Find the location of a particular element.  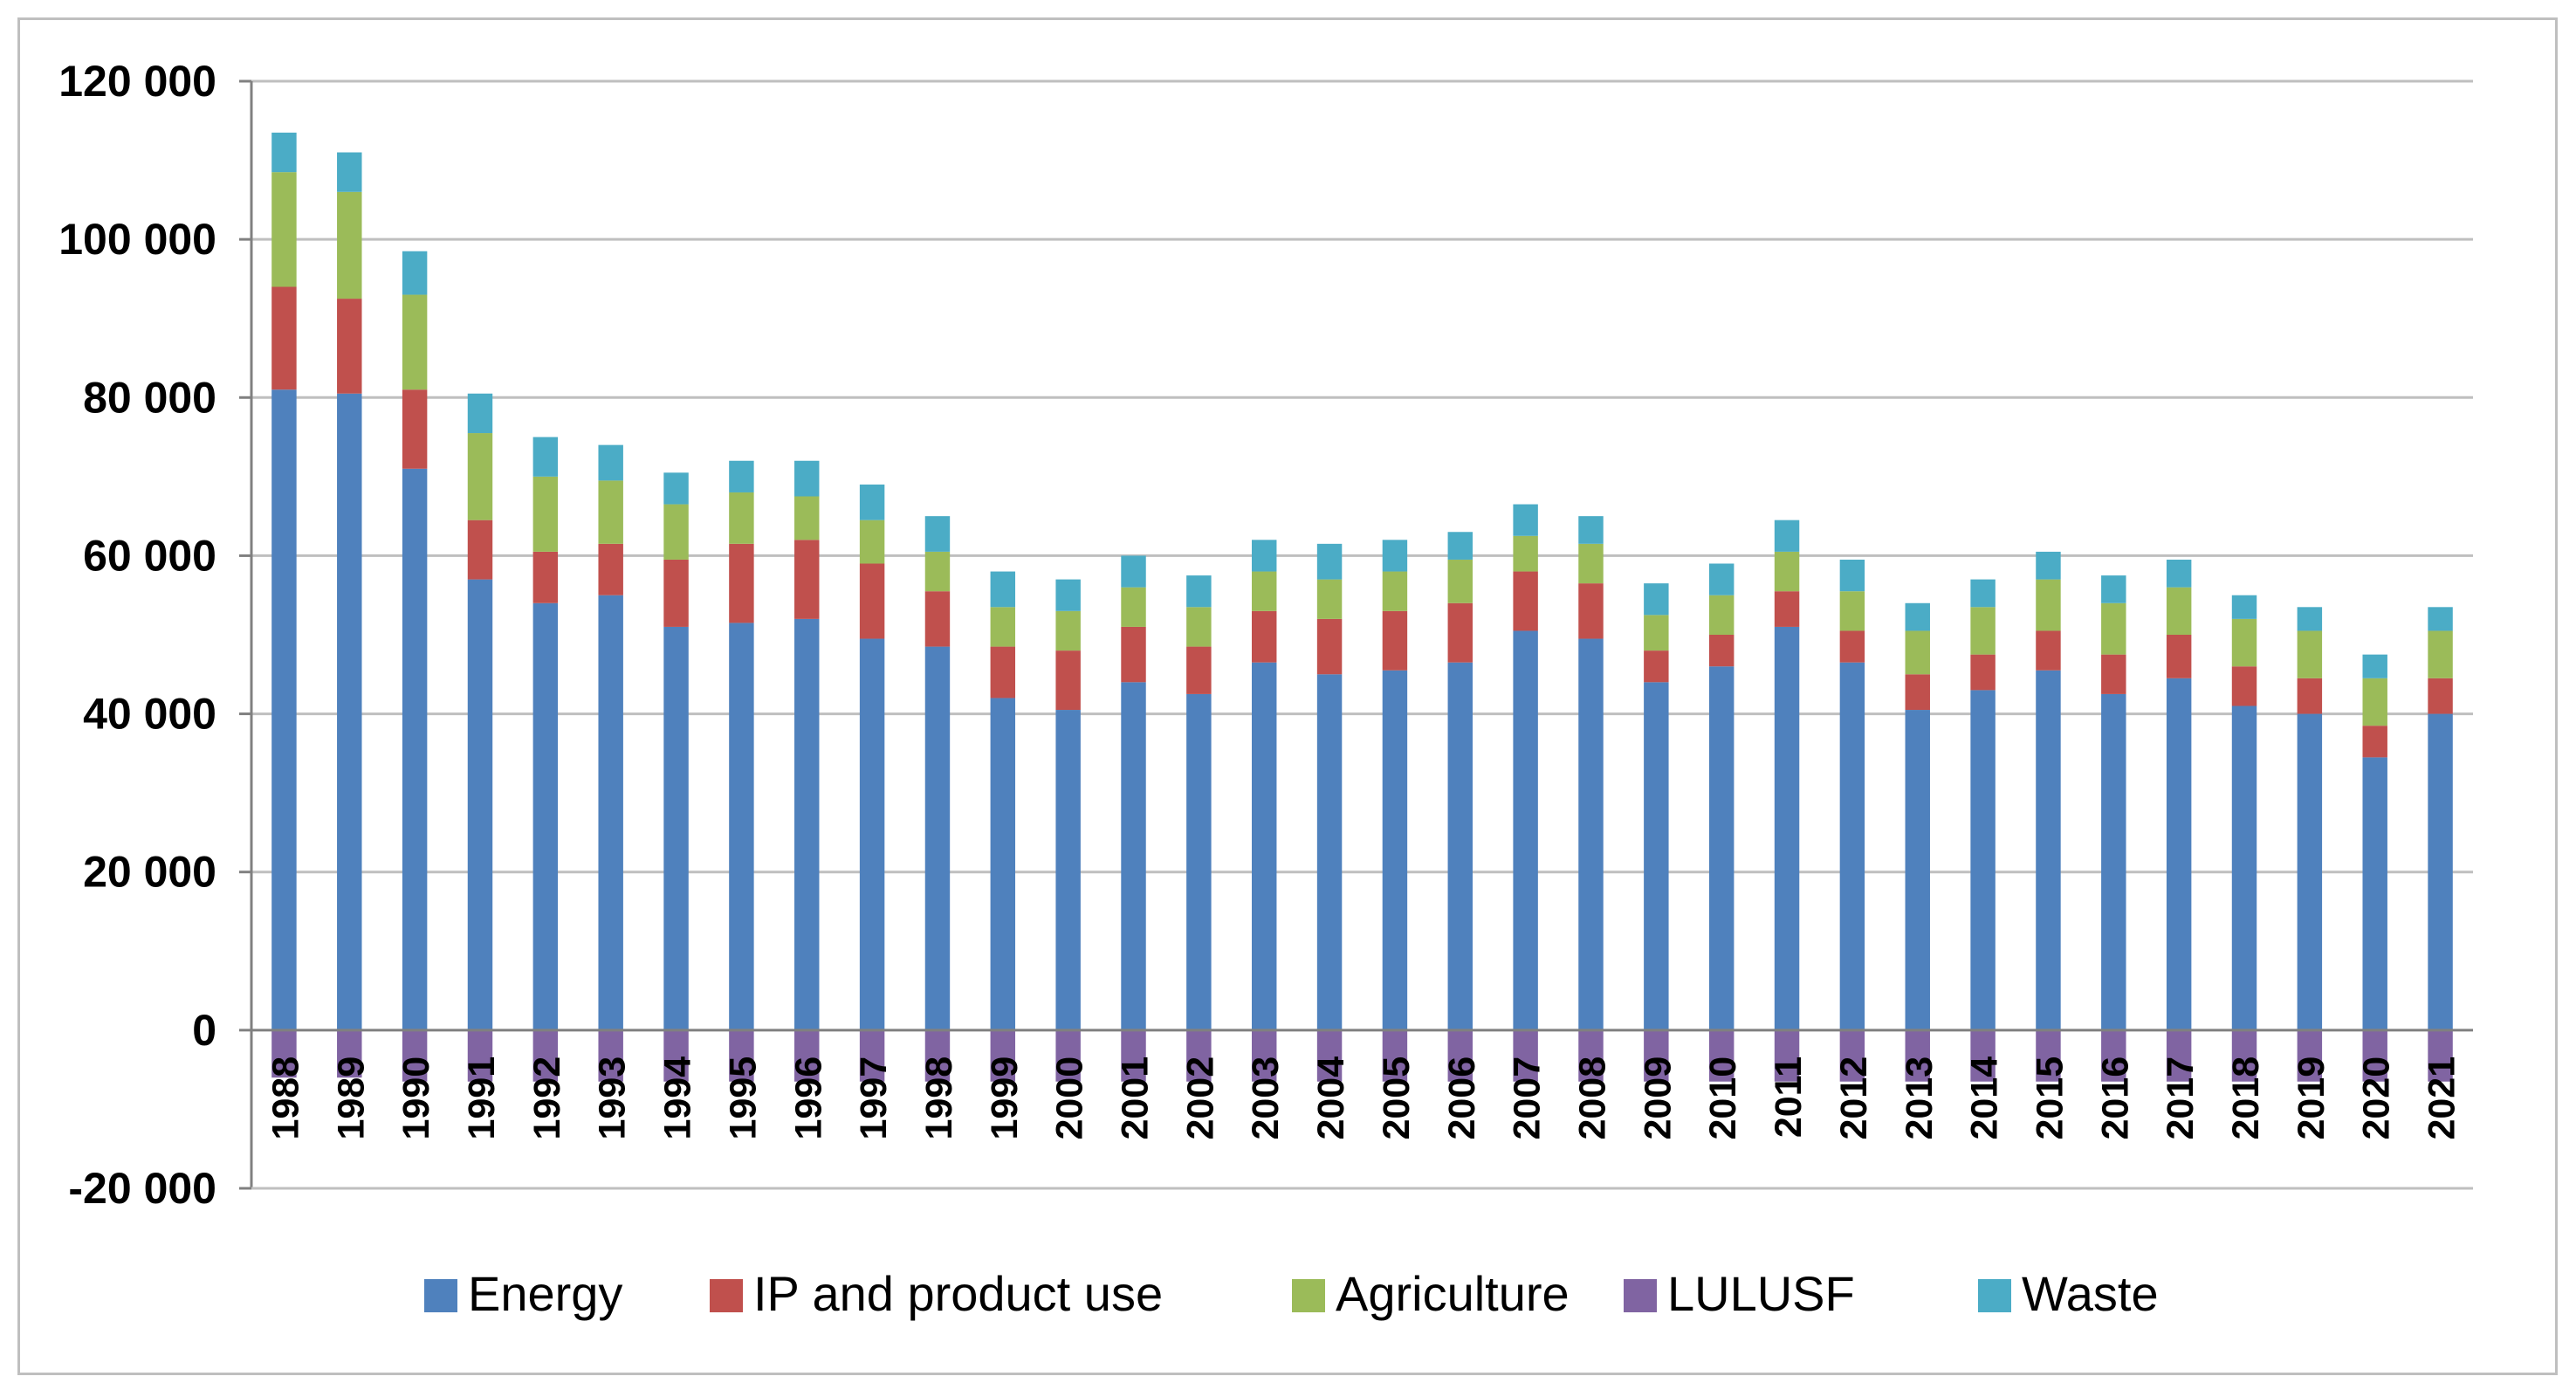

bar-agriculture-2003 is located at coordinates (1264, 591).